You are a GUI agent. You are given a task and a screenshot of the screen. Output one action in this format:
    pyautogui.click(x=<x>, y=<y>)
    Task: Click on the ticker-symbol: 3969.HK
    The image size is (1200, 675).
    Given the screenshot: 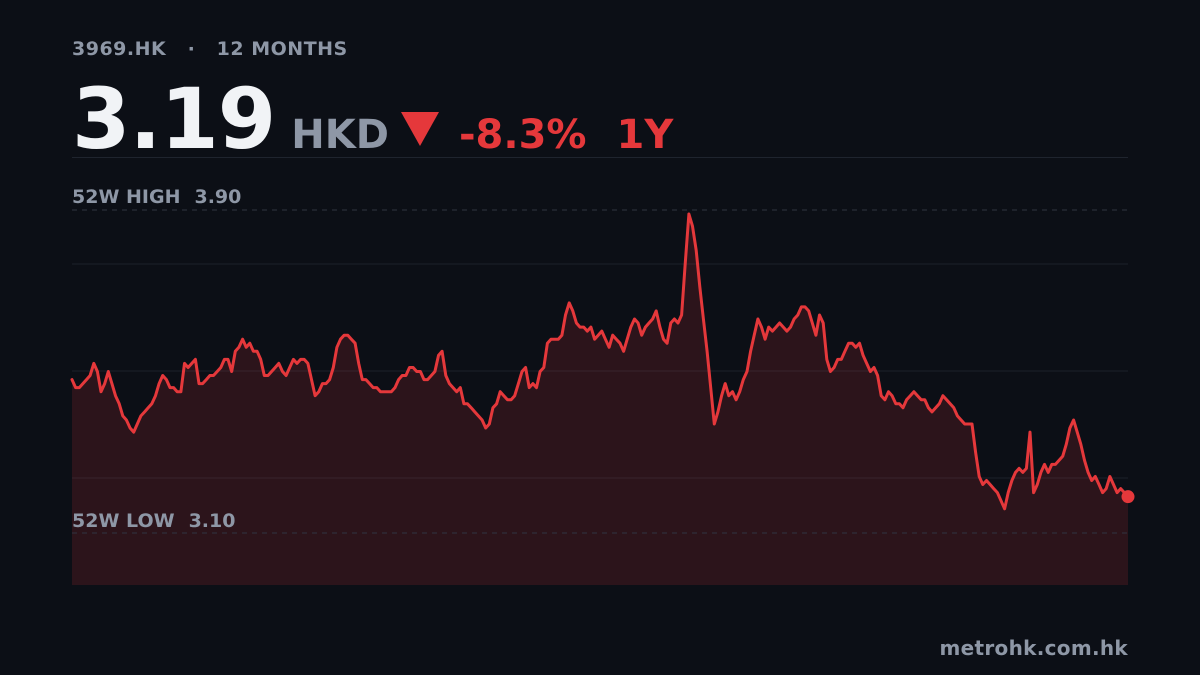 What is the action you would take?
    pyautogui.click(x=119, y=49)
    